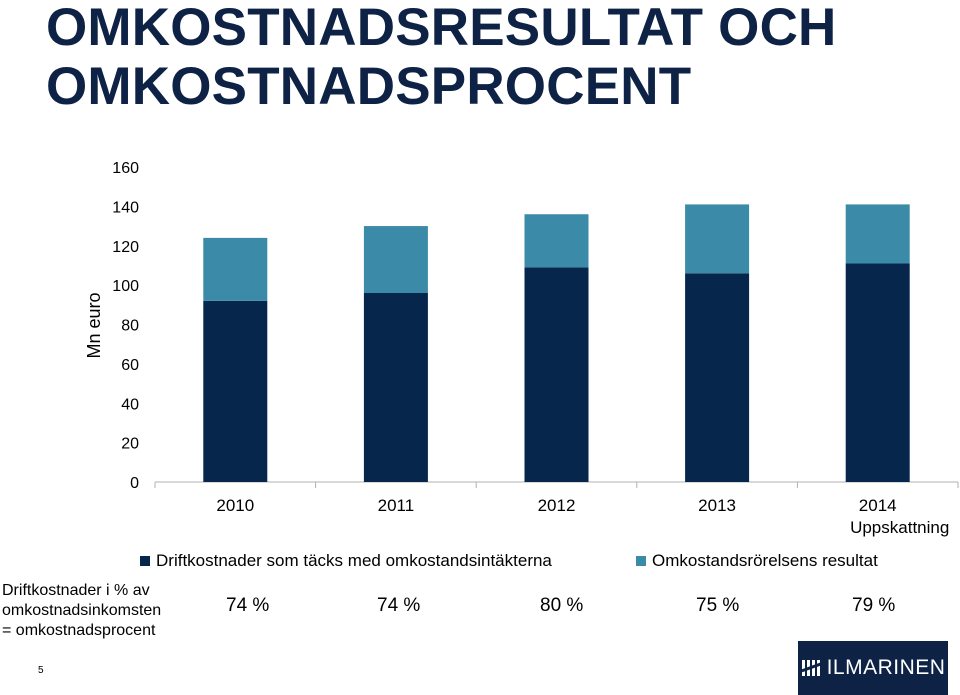 The width and height of the screenshot is (960, 695). I want to click on y-tick-label: 20, so click(130, 444).